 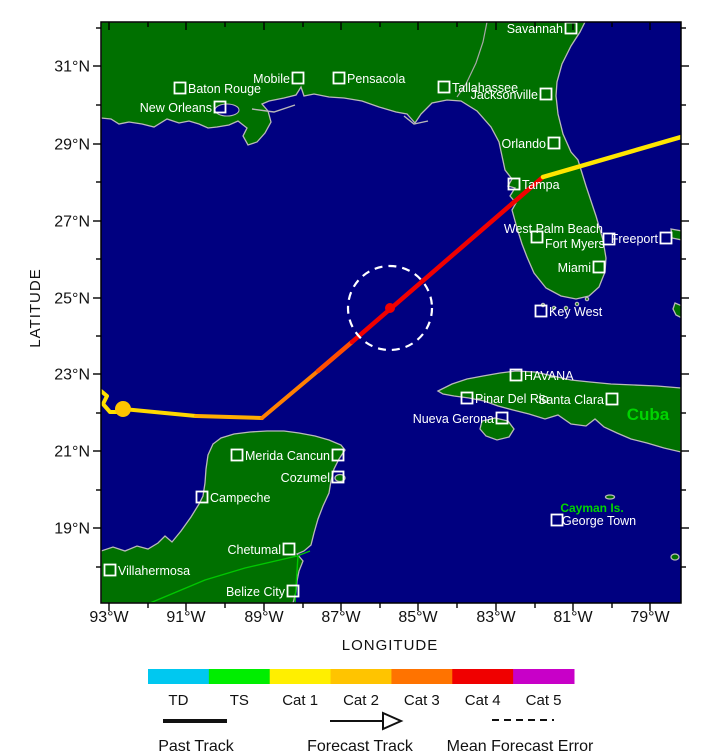 I want to click on city-label-tampa: Tampa, so click(x=541, y=185).